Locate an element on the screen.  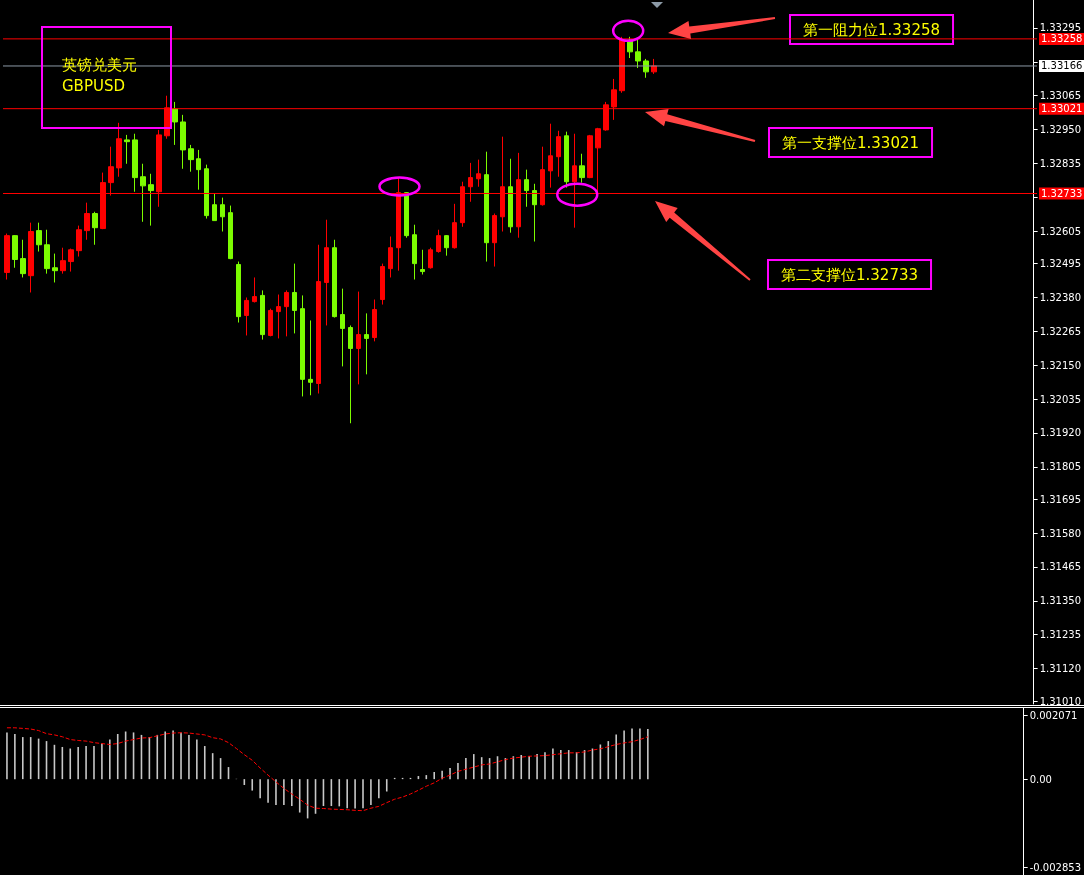
ref-line-label: 1.33021 is located at coordinates (1062, 109).